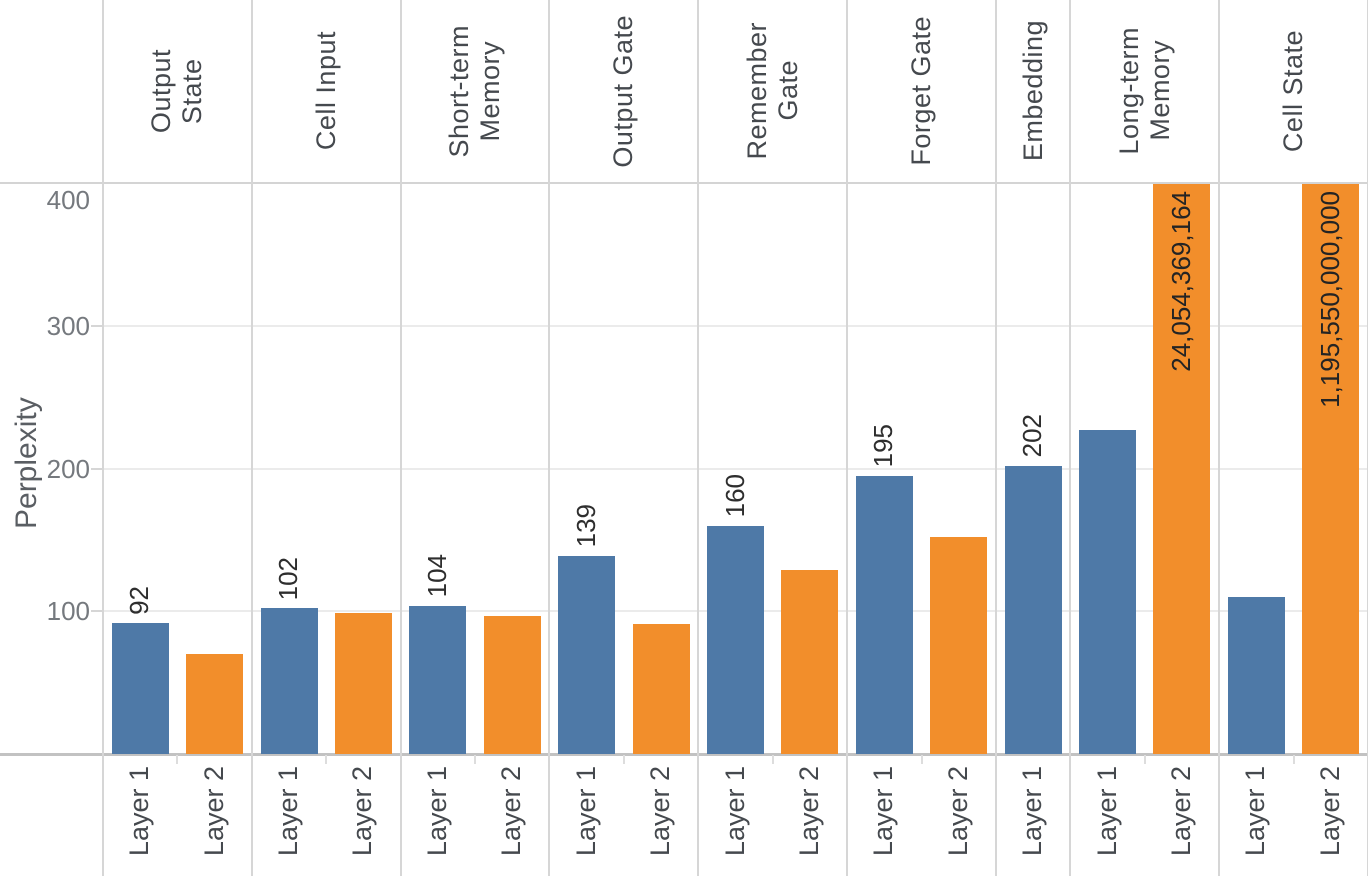 Image resolution: width=1368 pixels, height=876 pixels. Describe the element at coordinates (438, 679) in the screenshot. I see `bar-short-term-memory-layer1` at that location.